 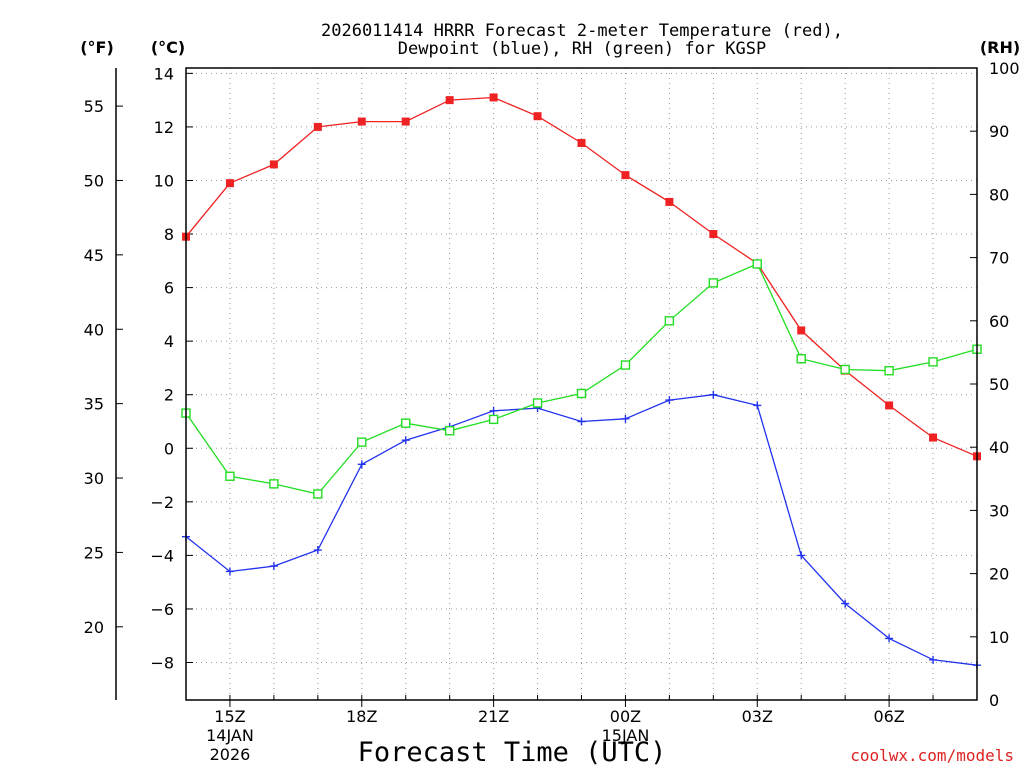 What do you see at coordinates (94, 180) in the screenshot?
I see `fahrenheit-tick-label: 50` at bounding box center [94, 180].